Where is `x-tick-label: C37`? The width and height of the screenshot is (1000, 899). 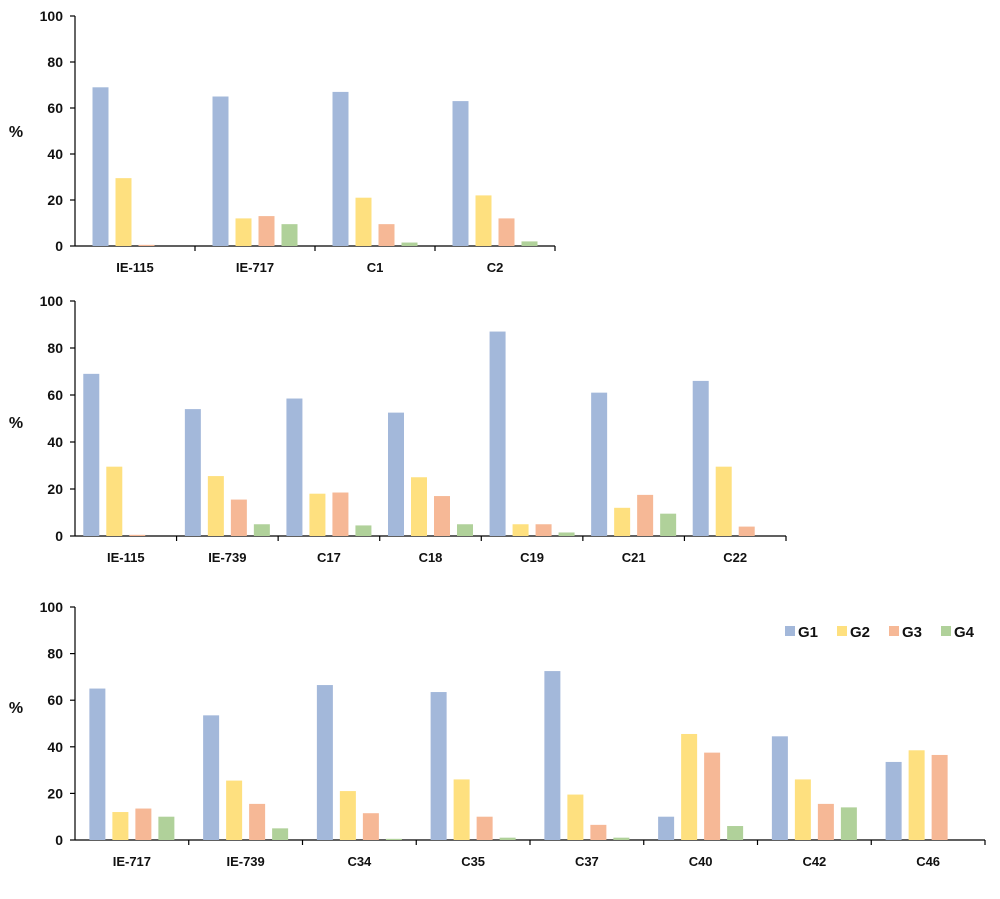 x-tick-label: C37 is located at coordinates (587, 861).